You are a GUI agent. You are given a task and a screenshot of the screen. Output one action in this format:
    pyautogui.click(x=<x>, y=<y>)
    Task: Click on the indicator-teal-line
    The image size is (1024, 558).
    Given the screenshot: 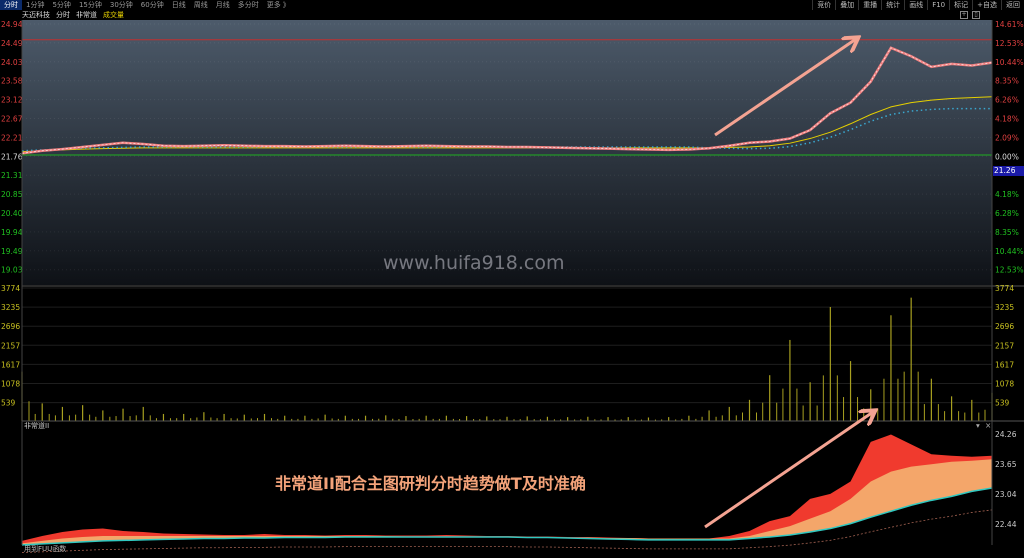 What is the action you would take?
    pyautogui.click(x=507, y=516)
    